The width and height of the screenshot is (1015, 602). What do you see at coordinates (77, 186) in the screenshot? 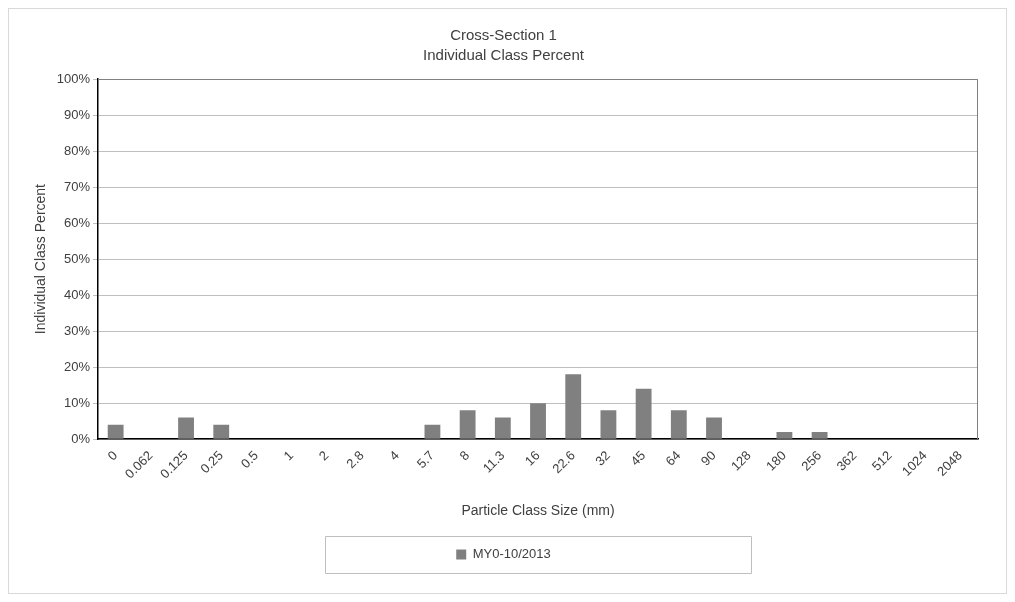
I see `y-tick-label: 70%` at bounding box center [77, 186].